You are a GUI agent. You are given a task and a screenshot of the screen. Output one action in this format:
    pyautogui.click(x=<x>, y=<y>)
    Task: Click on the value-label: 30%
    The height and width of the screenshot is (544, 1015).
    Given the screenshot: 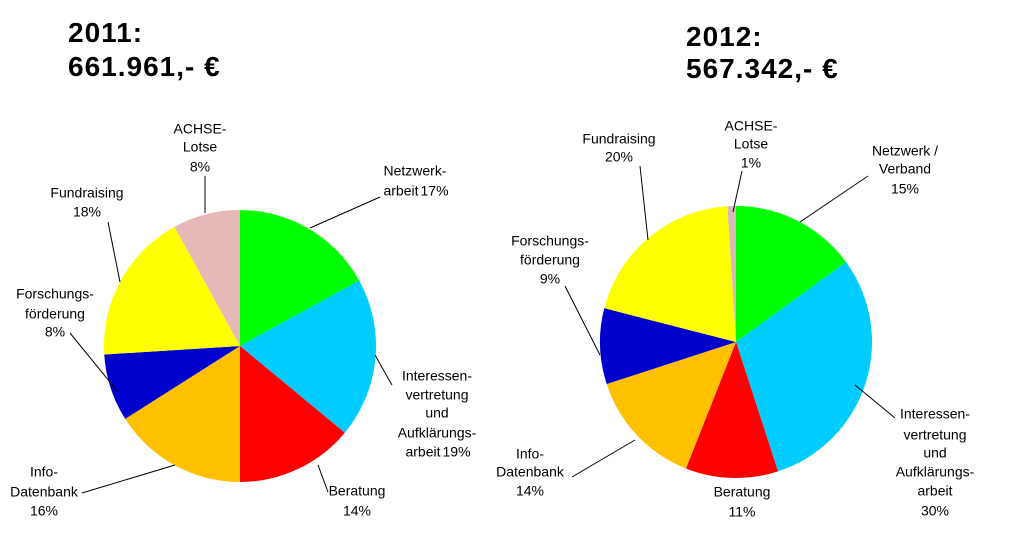 What is the action you would take?
    pyautogui.click(x=935, y=511)
    